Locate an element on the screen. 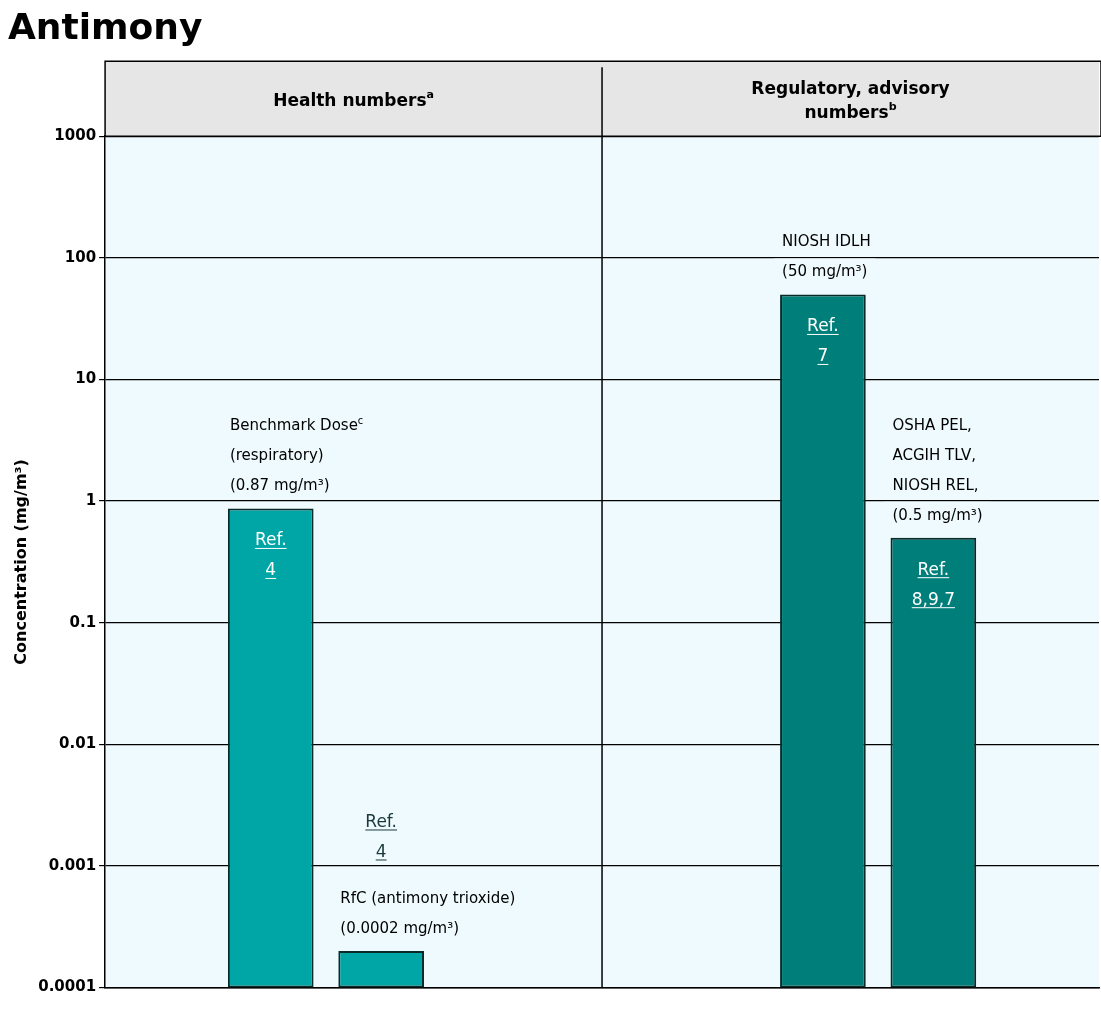 This screenshot has height=1018, width=1101. y-axis-title: Concentration (mg/m³) is located at coordinates (20, 562).